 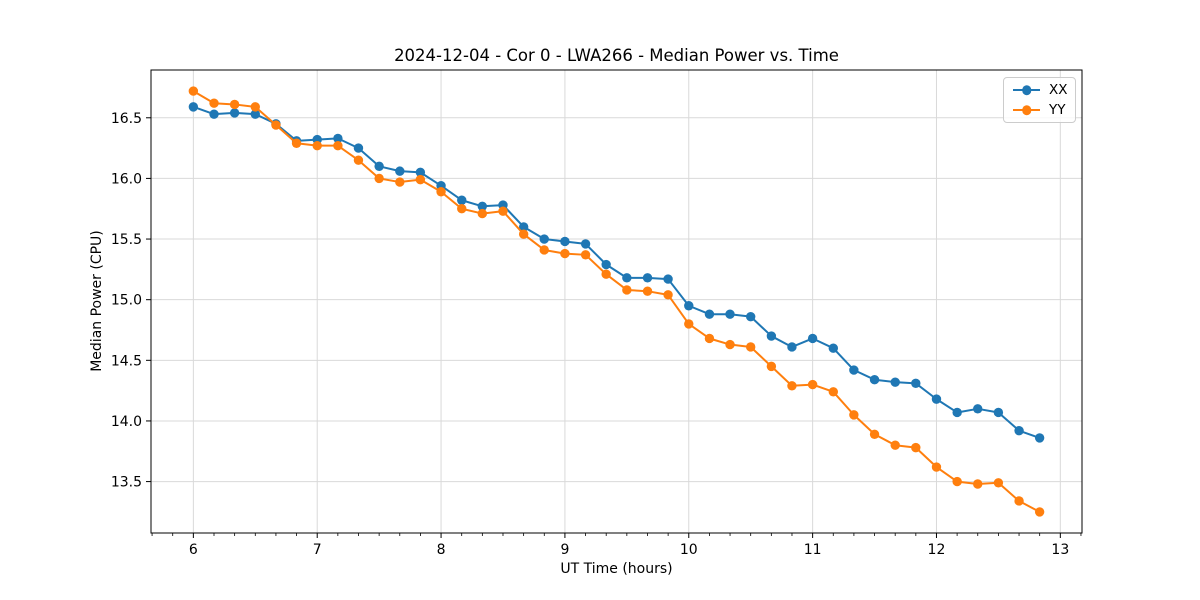 What do you see at coordinates (97, 301) in the screenshot?
I see `y-axis-label: Median Power (CPU)` at bounding box center [97, 301].